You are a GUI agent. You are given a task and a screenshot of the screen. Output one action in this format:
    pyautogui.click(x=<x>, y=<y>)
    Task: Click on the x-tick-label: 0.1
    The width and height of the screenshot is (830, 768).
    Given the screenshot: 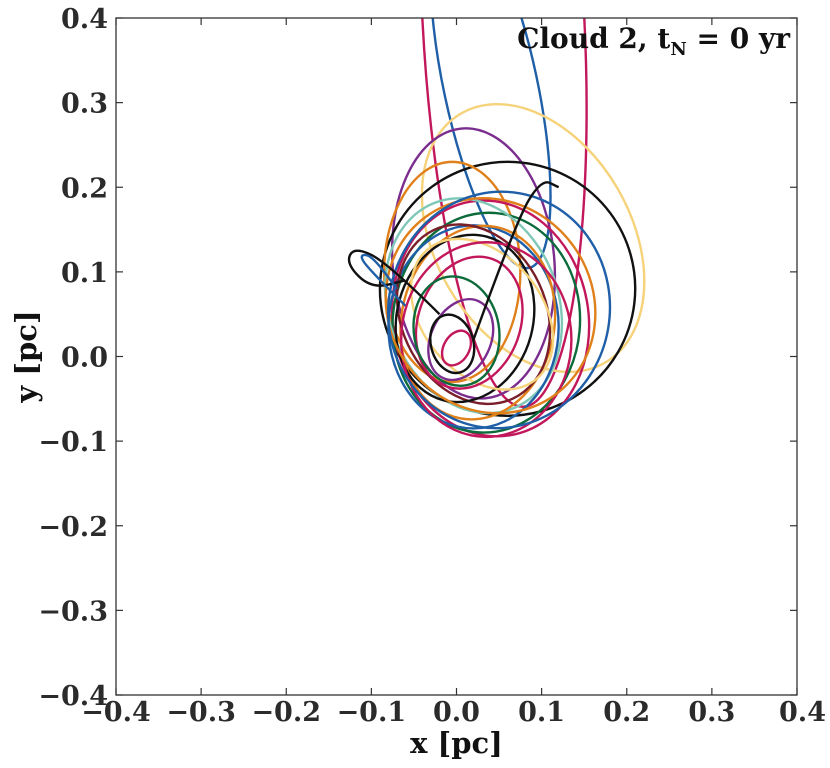 What is the action you would take?
    pyautogui.click(x=541, y=712)
    